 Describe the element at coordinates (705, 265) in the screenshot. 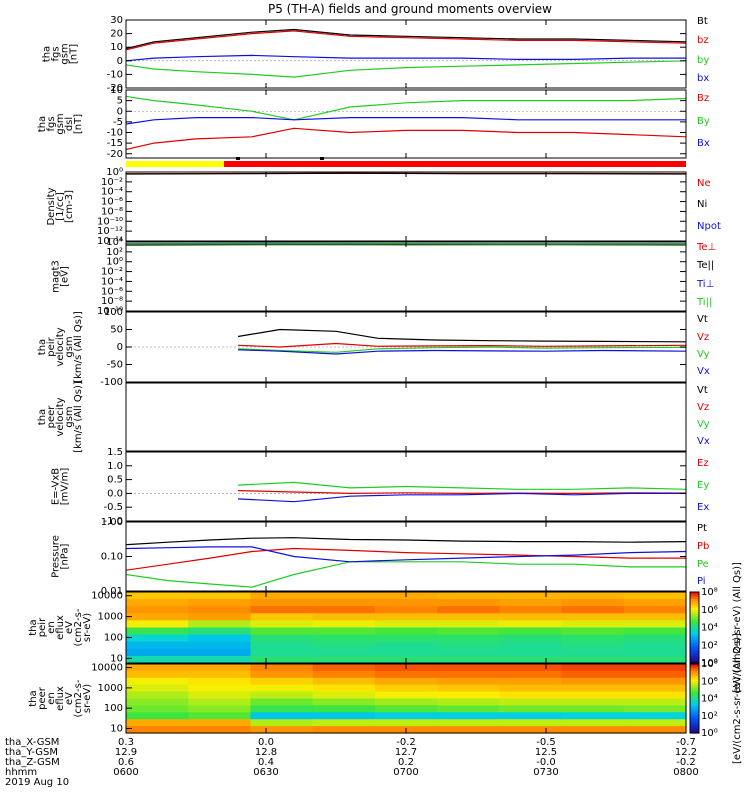

I see `legend-entry: Te||` at that location.